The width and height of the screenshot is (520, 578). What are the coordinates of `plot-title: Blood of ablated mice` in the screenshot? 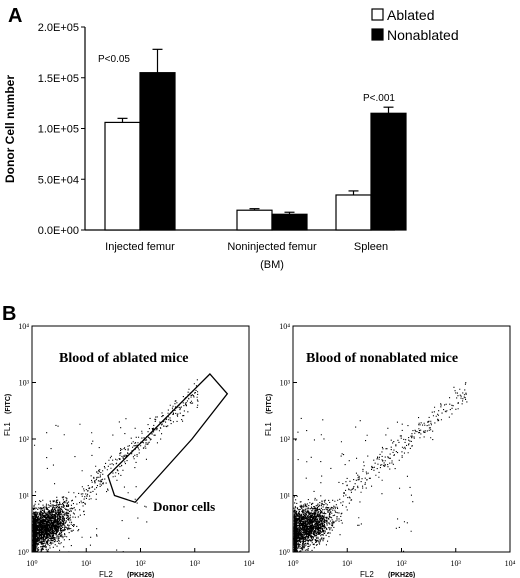 It's located at (124, 358).